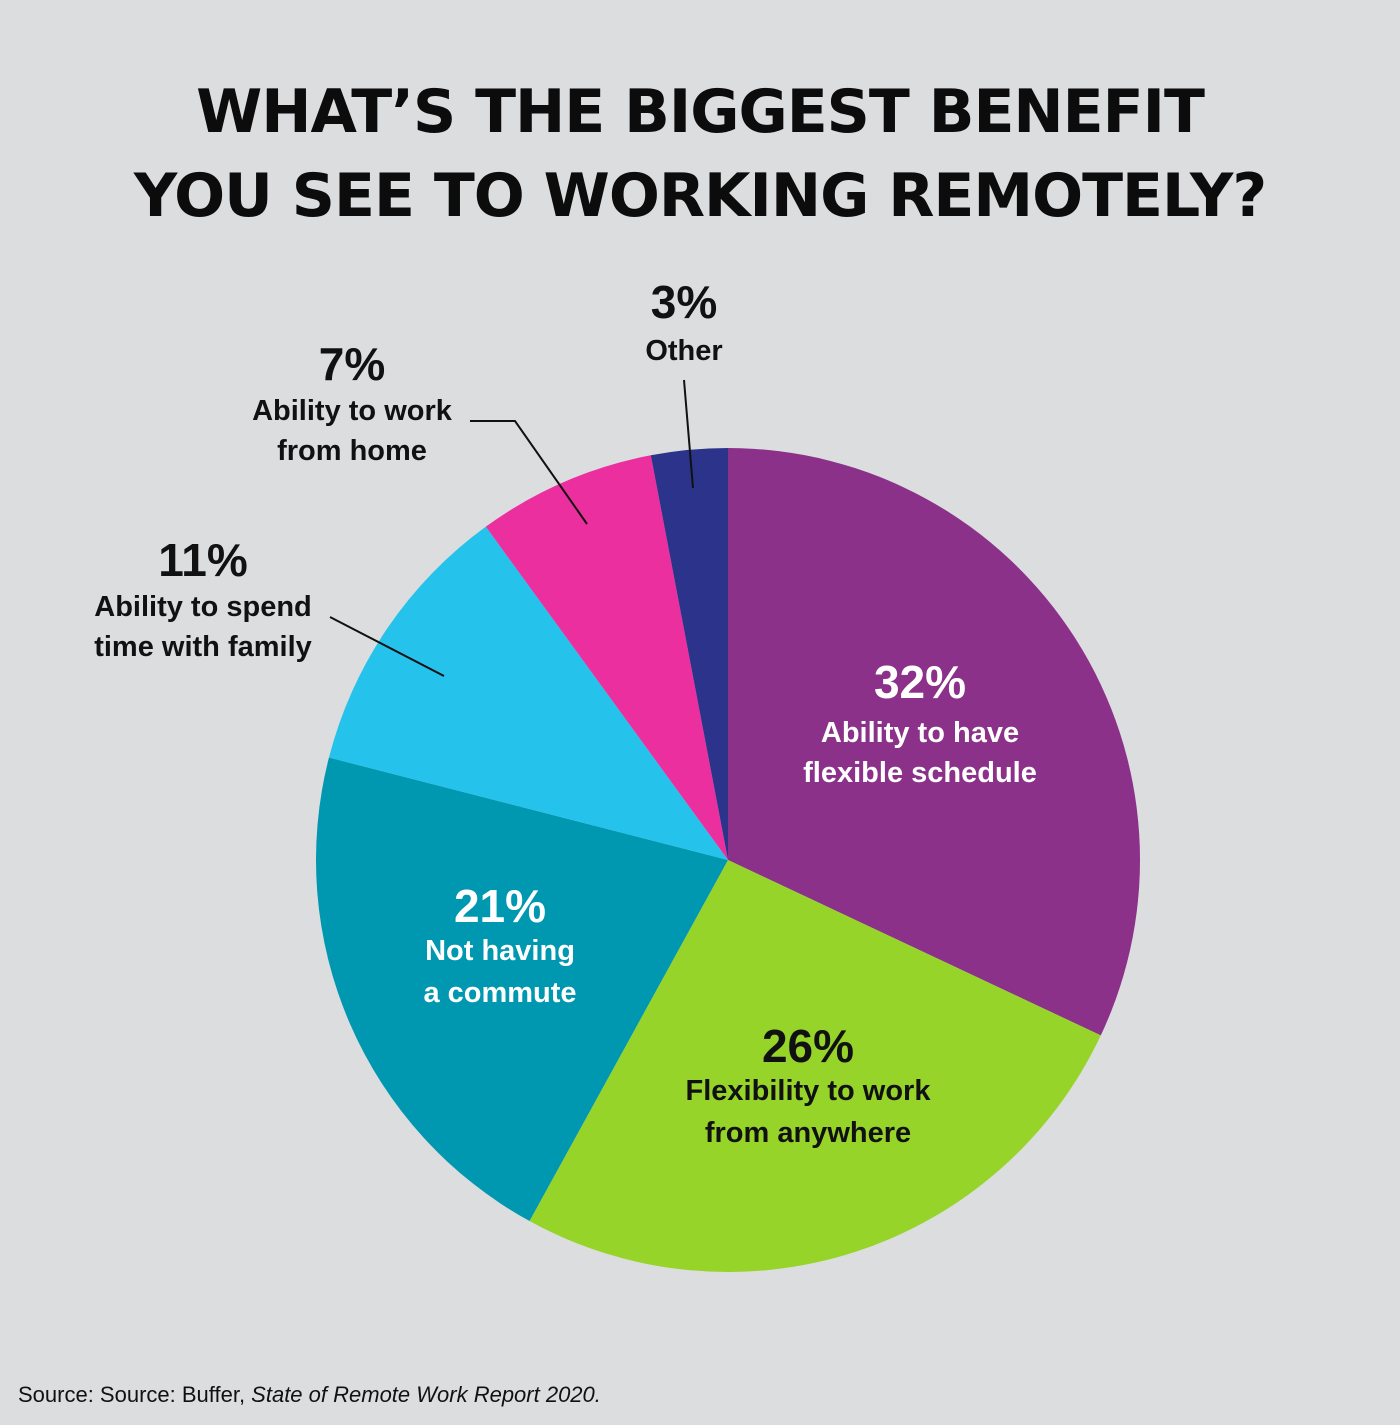 This screenshot has height=1425, width=1400. I want to click on slice-label-time-with-family-line-2: time with family, so click(203, 647).